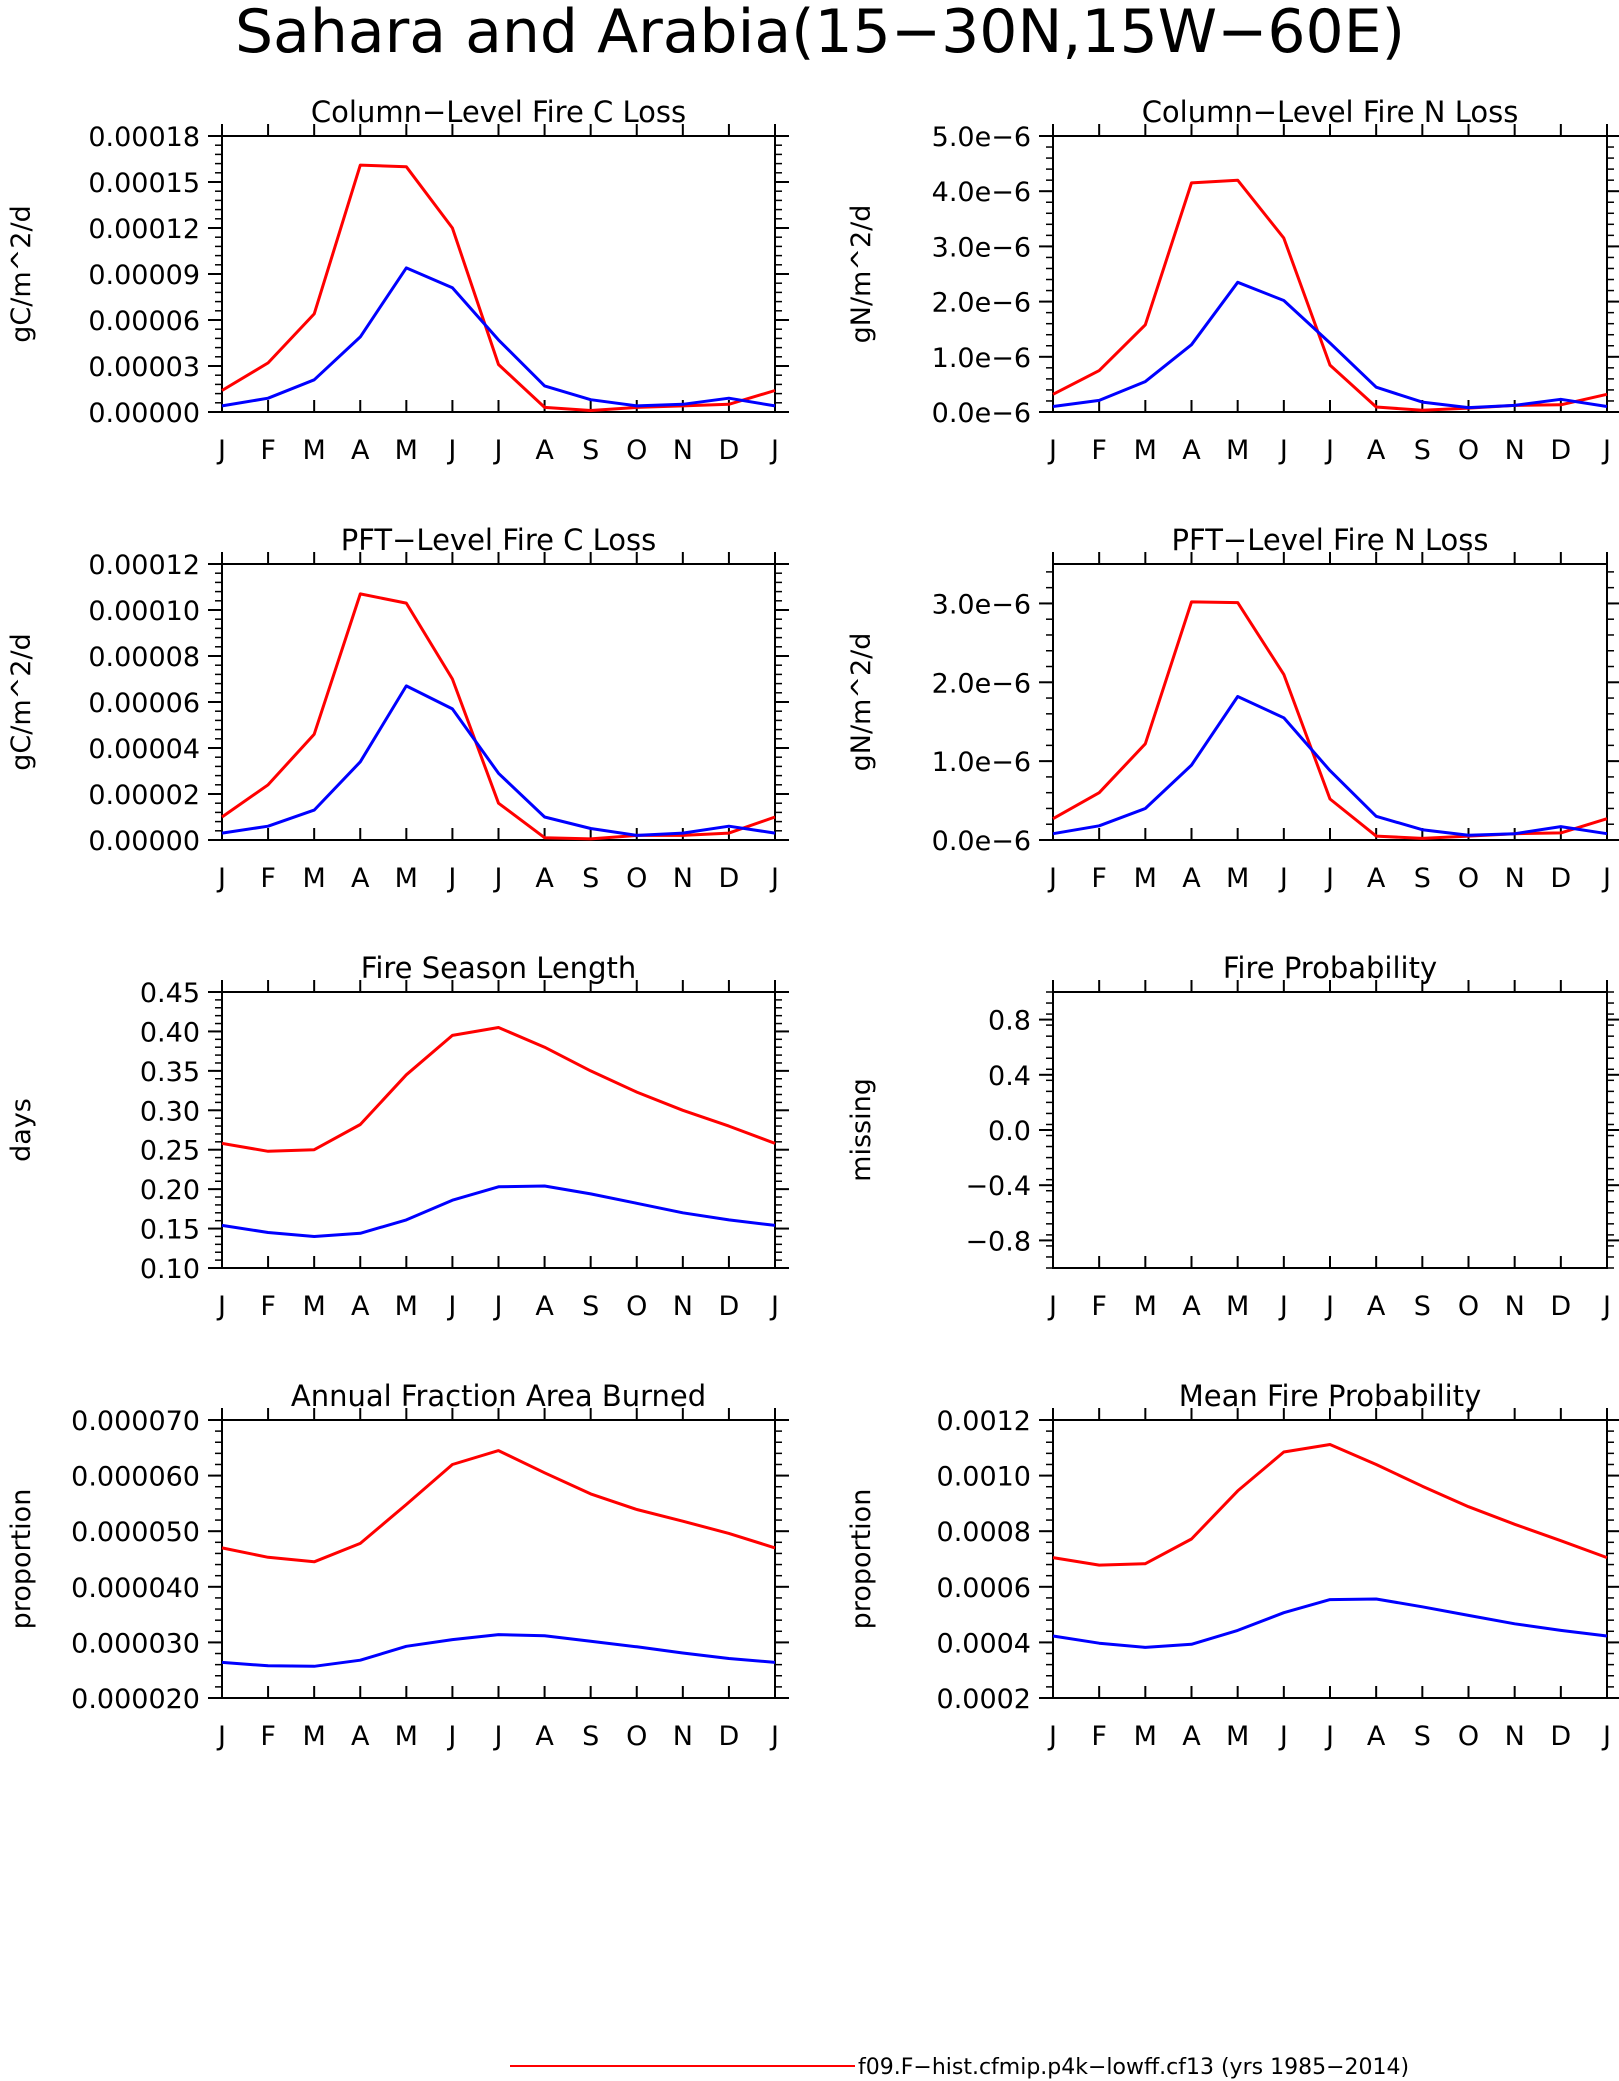 This screenshot has height=2081, width=1619. I want to click on y-axis-label: days, so click(21, 1130).